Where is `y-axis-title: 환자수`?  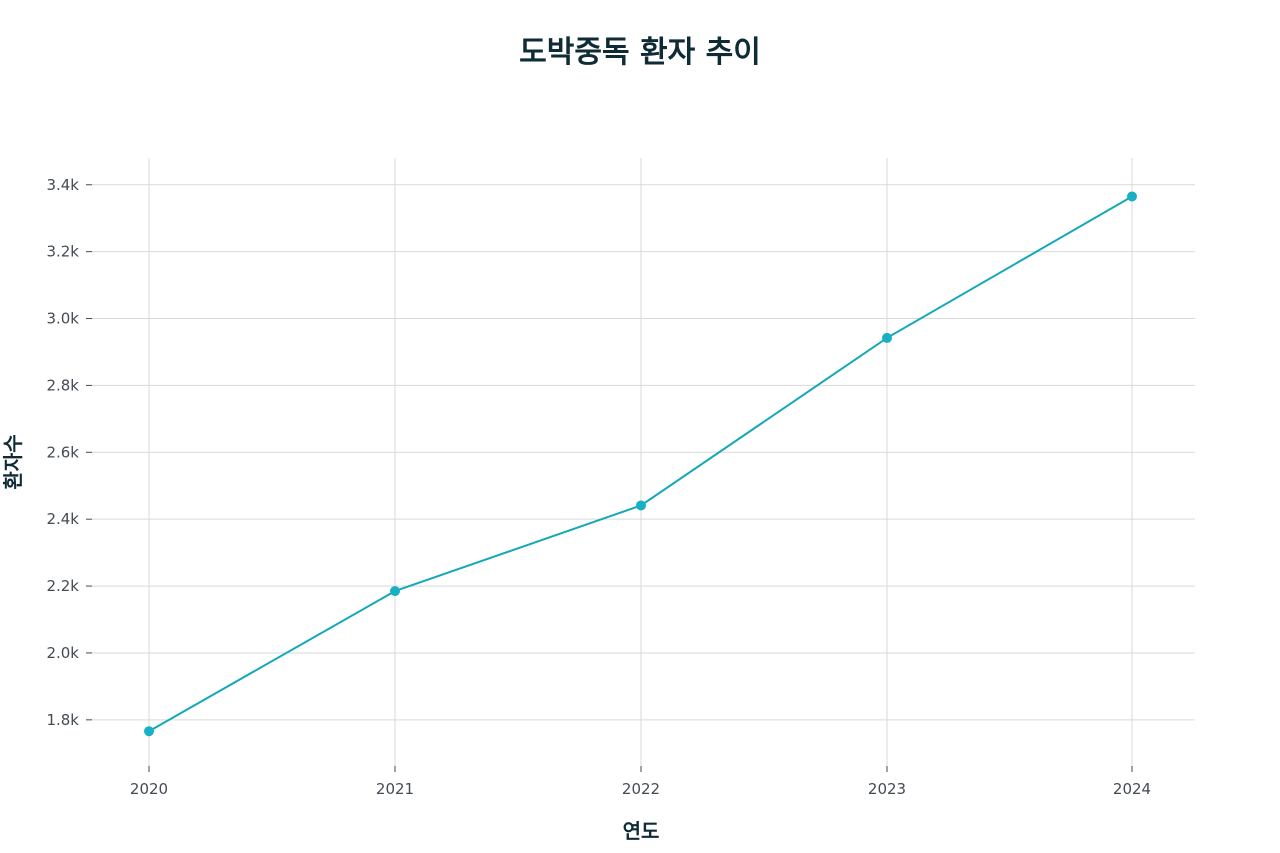
y-axis-title: 환자수 is located at coordinates (13, 461).